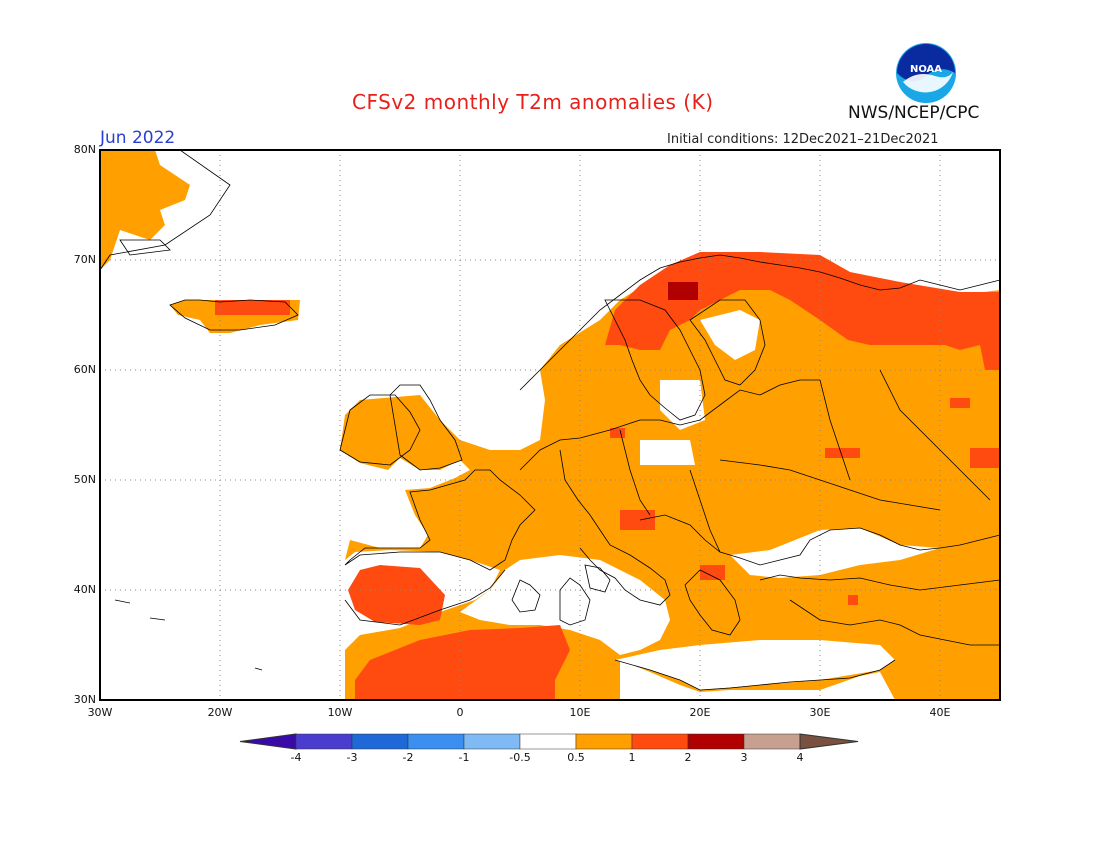  I want to click on lon-label: 10E, so click(580, 712).